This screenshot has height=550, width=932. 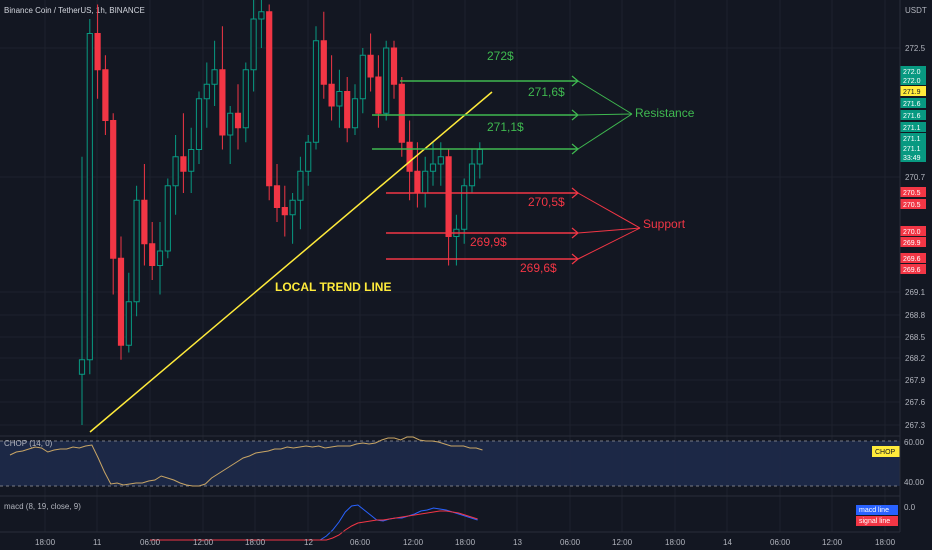 I want to click on chop-tick-40: 40.00, so click(x=914, y=482).